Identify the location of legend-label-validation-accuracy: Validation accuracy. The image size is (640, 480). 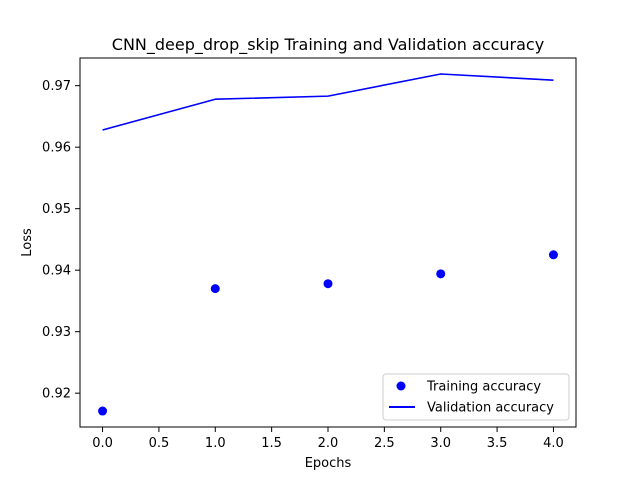
(490, 408).